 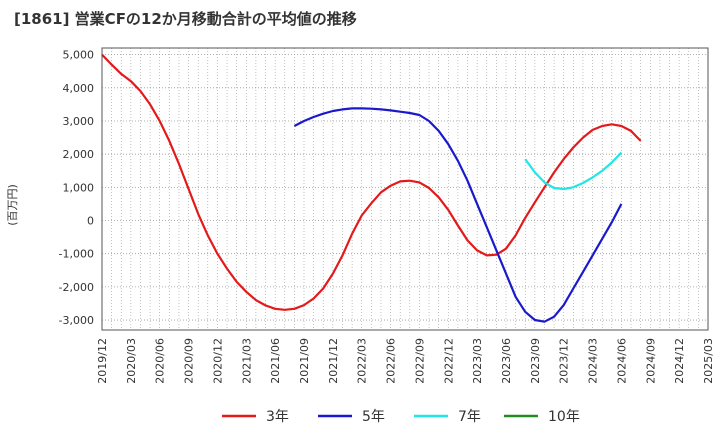 What do you see at coordinates (185, 19) in the screenshot?
I see `chart-title: [1861] 営業CFの12か月移動合計の平均値の推移` at bounding box center [185, 19].